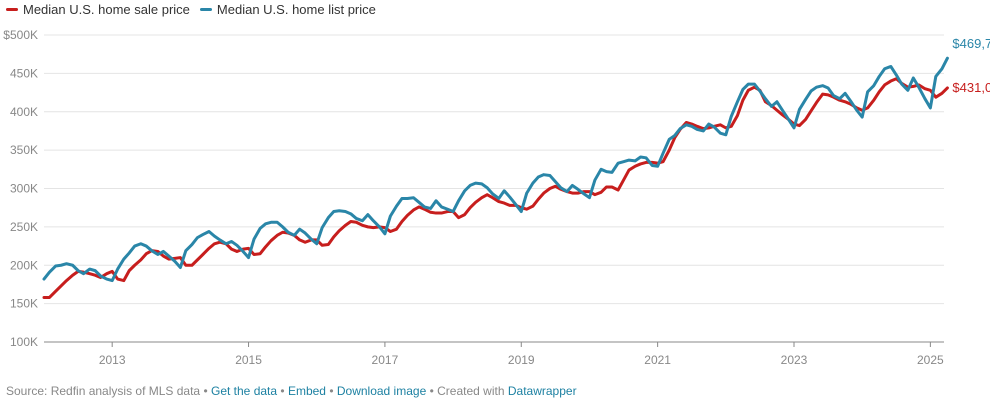  I want to click on legend-item-1: Median U.S. home list price, so click(287, 9).